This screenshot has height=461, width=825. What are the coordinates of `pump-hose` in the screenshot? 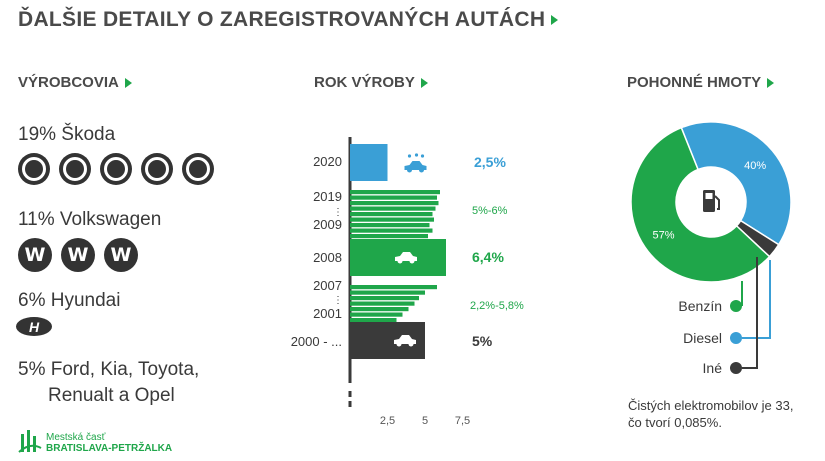 It's located at (717, 202).